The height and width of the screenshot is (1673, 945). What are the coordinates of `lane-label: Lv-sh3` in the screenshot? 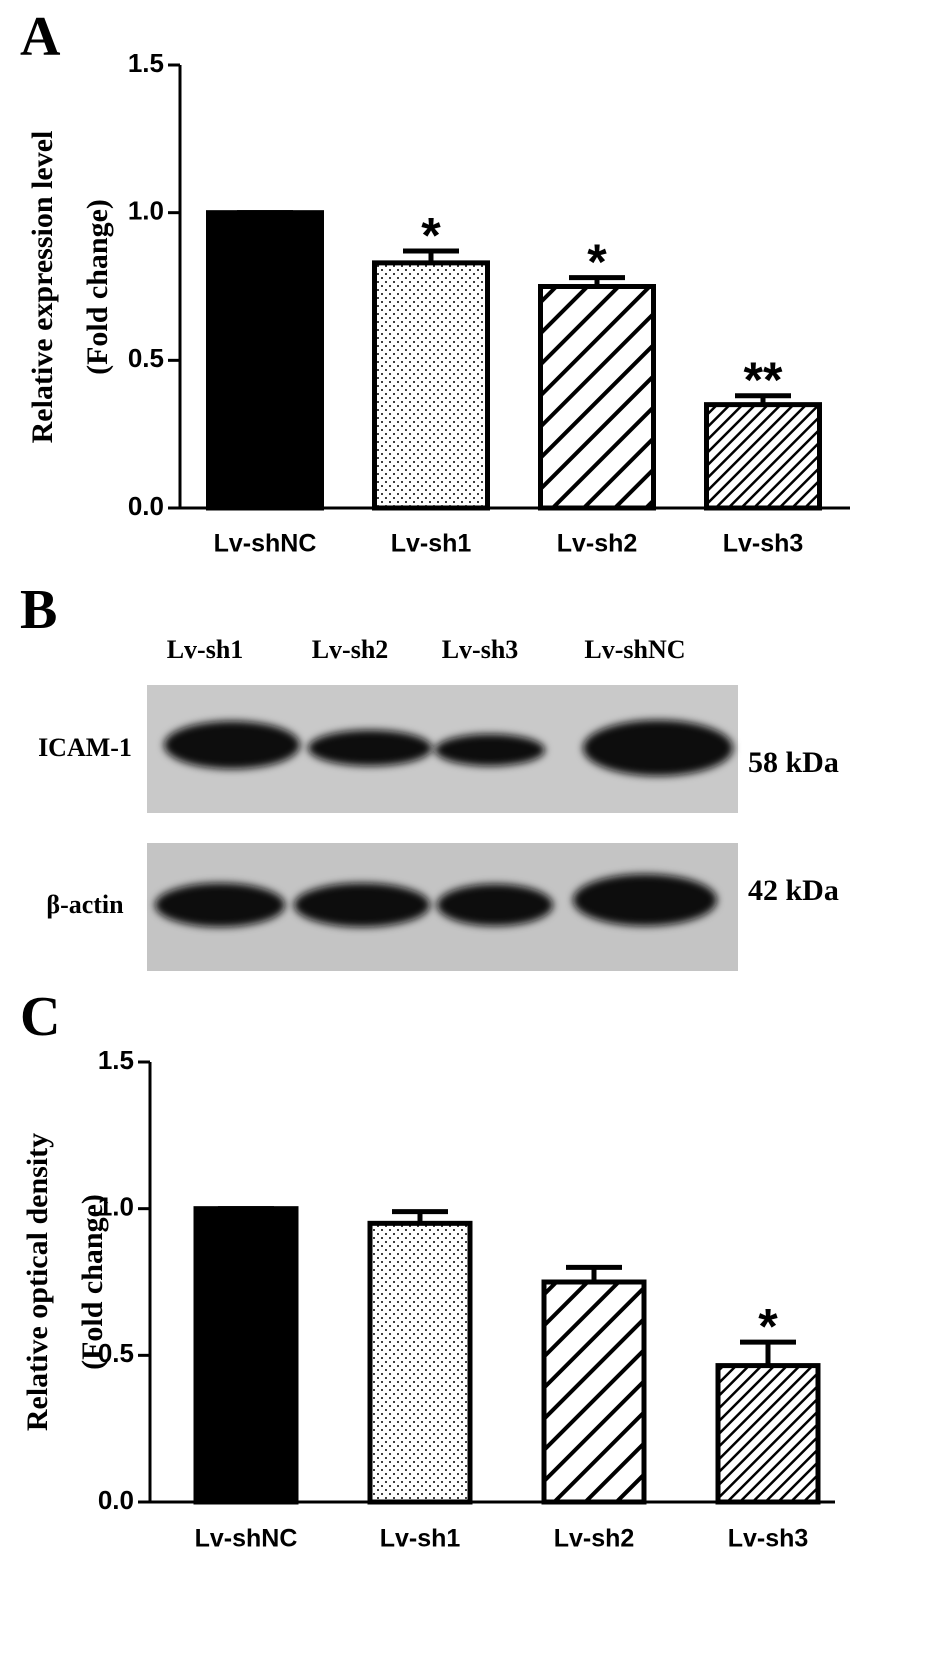 It's located at (480, 649).